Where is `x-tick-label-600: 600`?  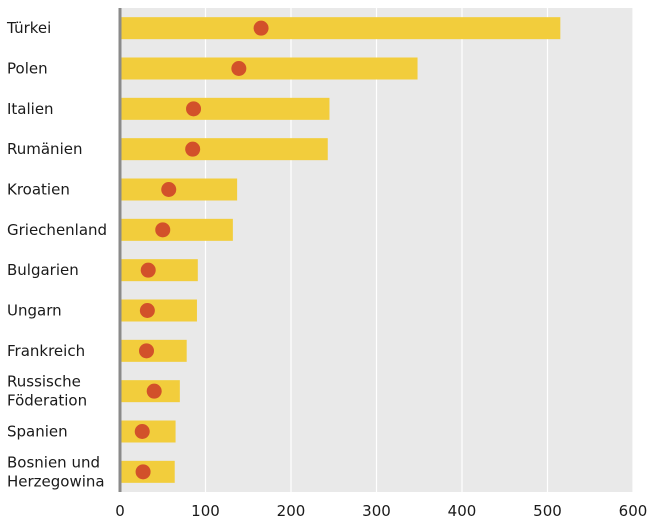 x-tick-label-600: 600 is located at coordinates (633, 511).